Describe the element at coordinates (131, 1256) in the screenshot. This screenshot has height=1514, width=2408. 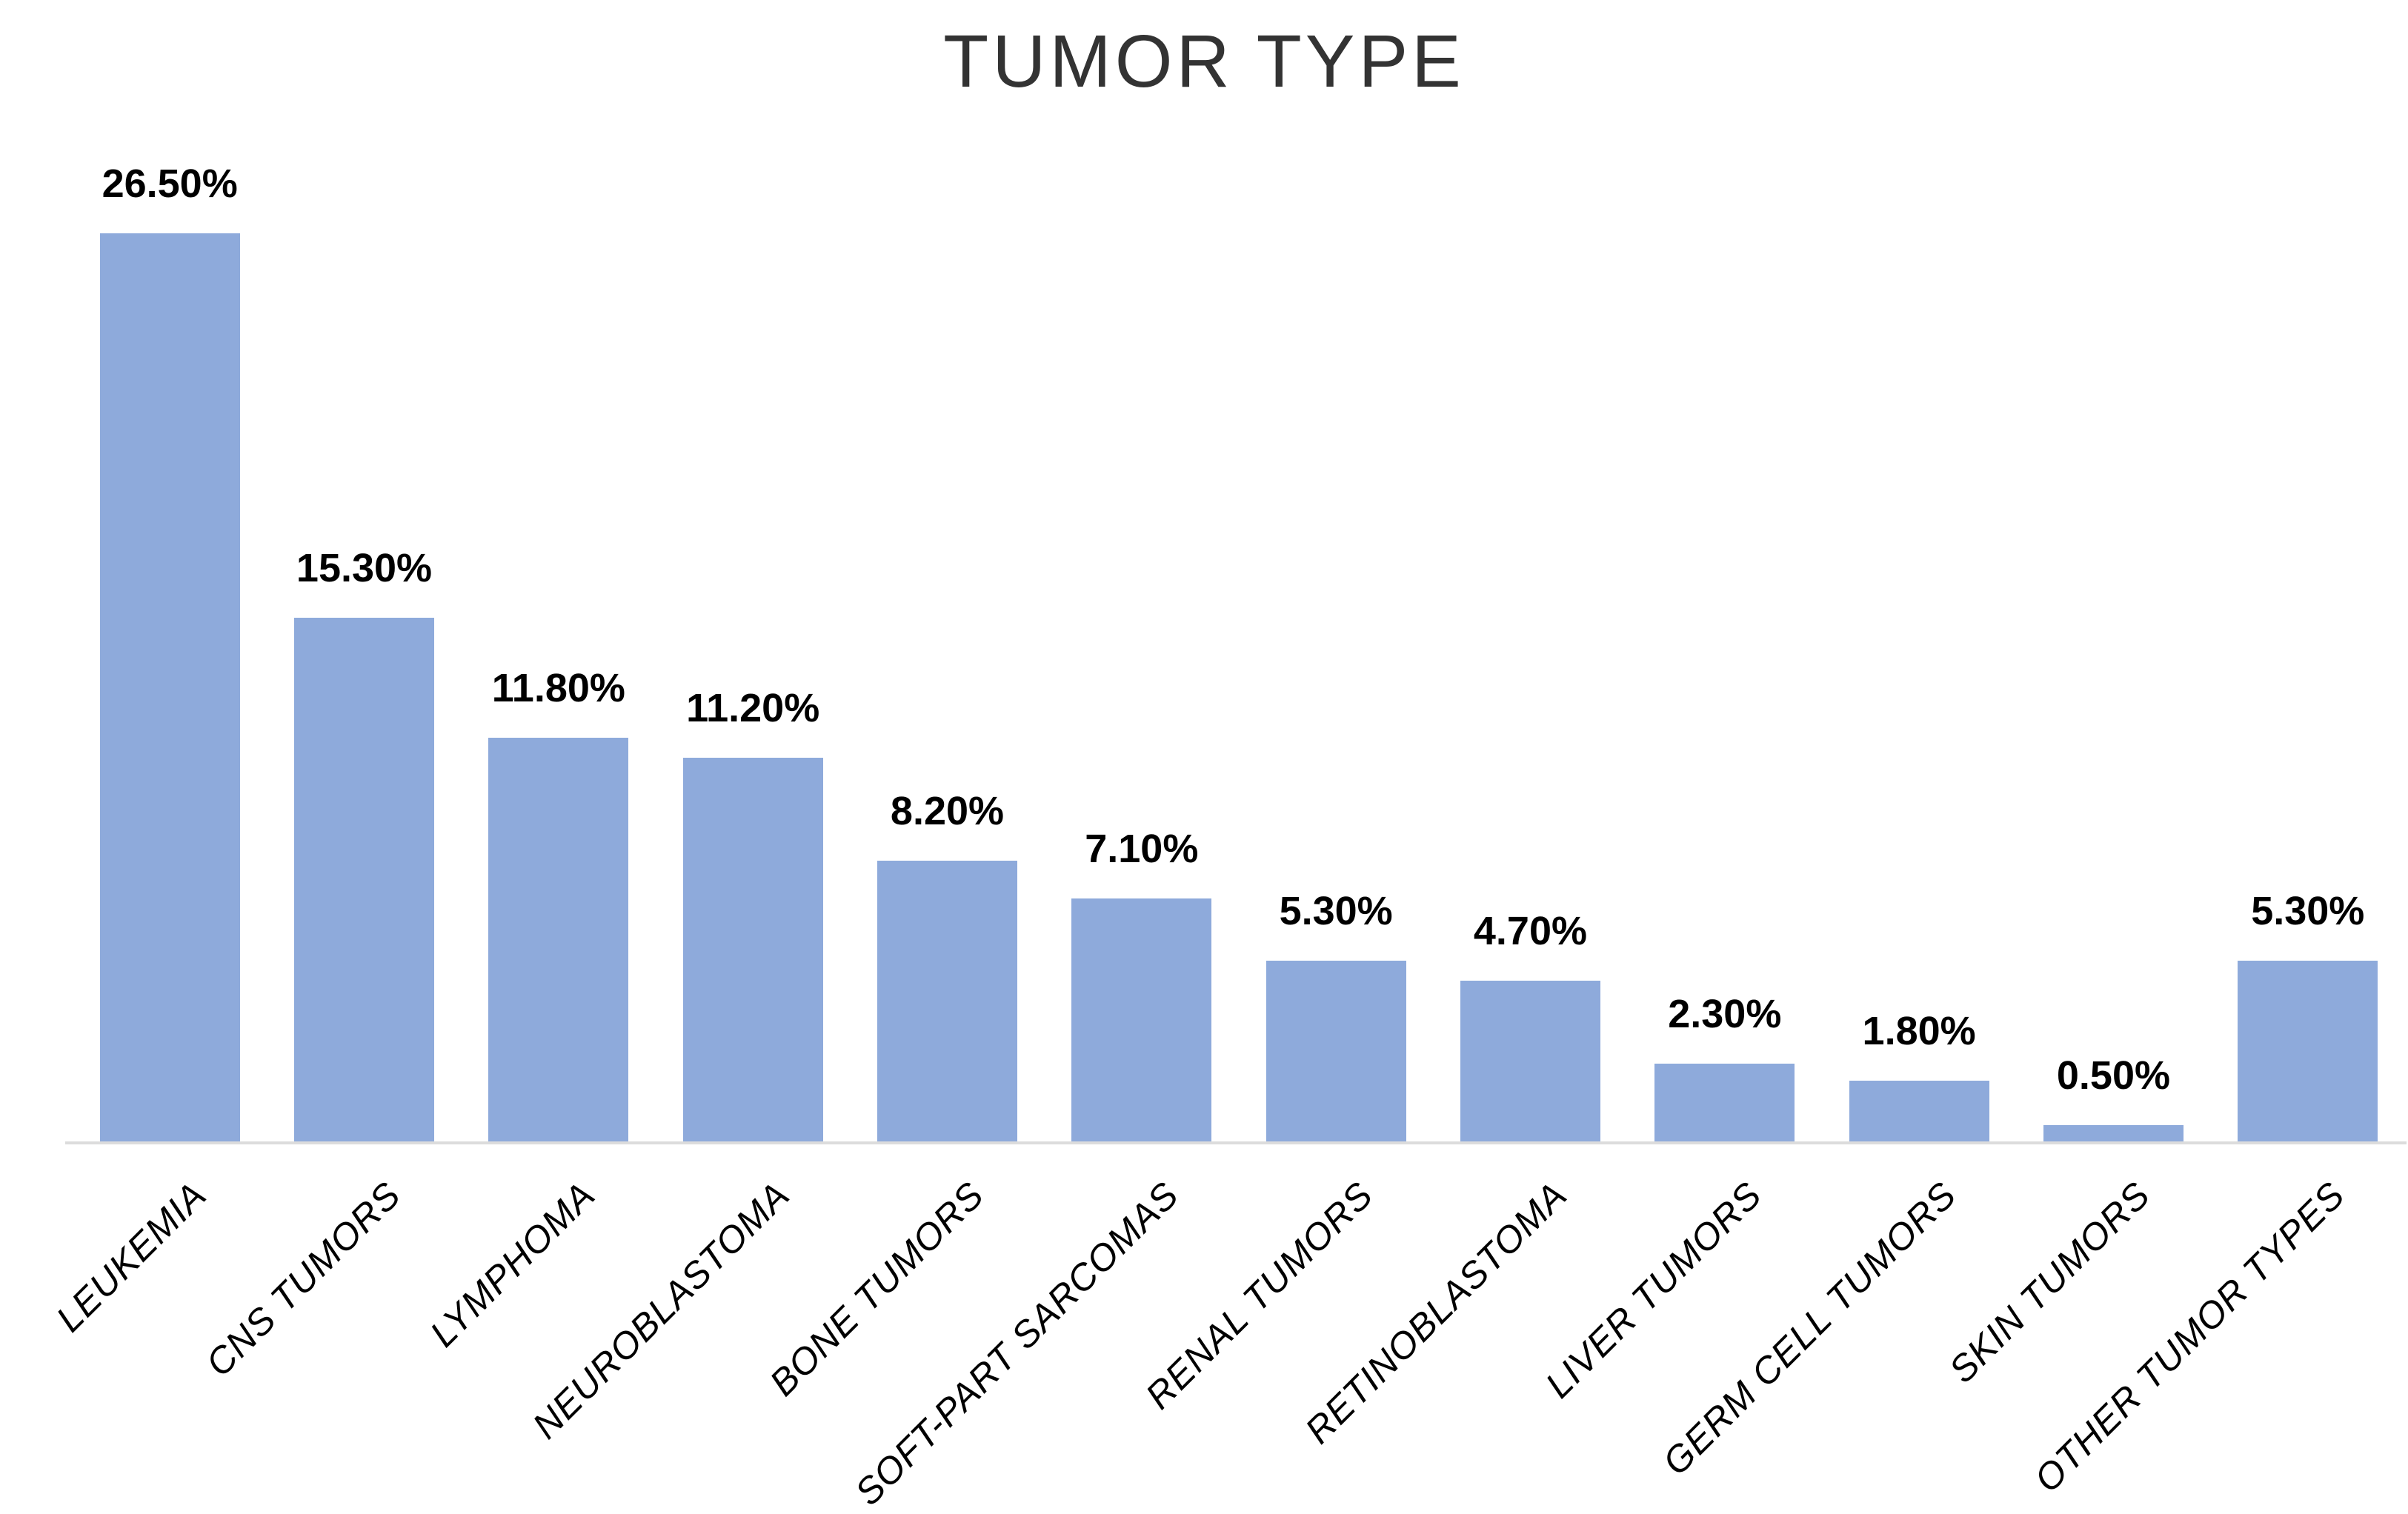
I see `category-label: LEUKEMIA` at that location.